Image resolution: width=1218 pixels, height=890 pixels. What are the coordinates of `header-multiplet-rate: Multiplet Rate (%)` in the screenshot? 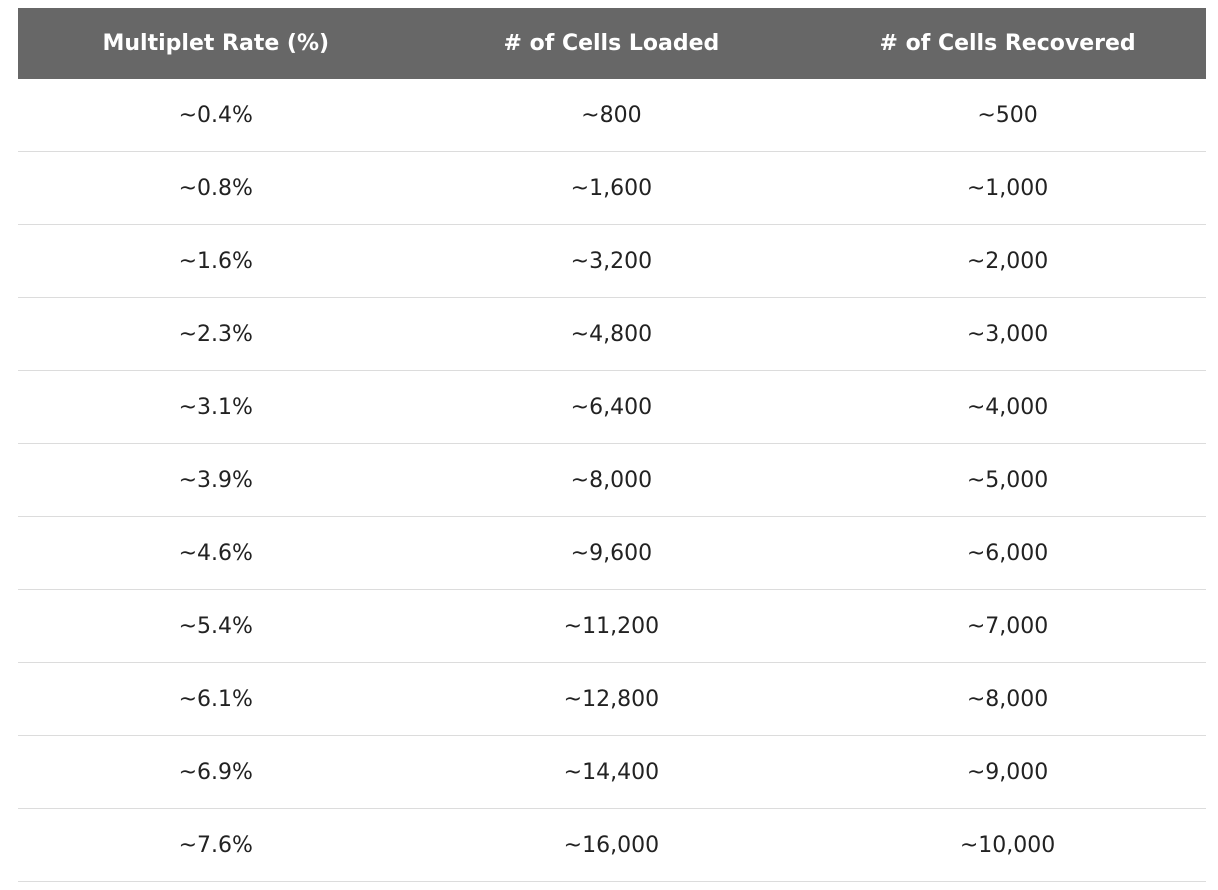 It's located at (216, 43).